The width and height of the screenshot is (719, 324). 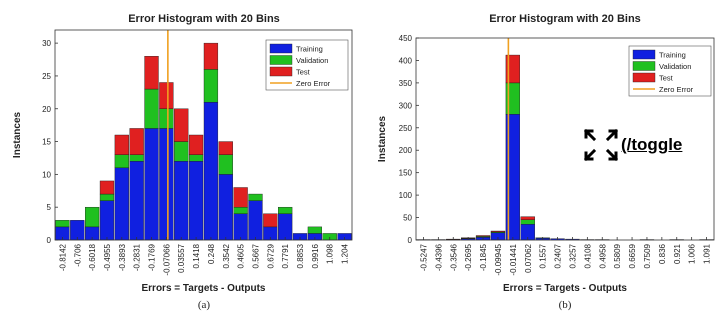 What do you see at coordinates (49, 207) in the screenshot?
I see `y-tick-label: 5` at bounding box center [49, 207].